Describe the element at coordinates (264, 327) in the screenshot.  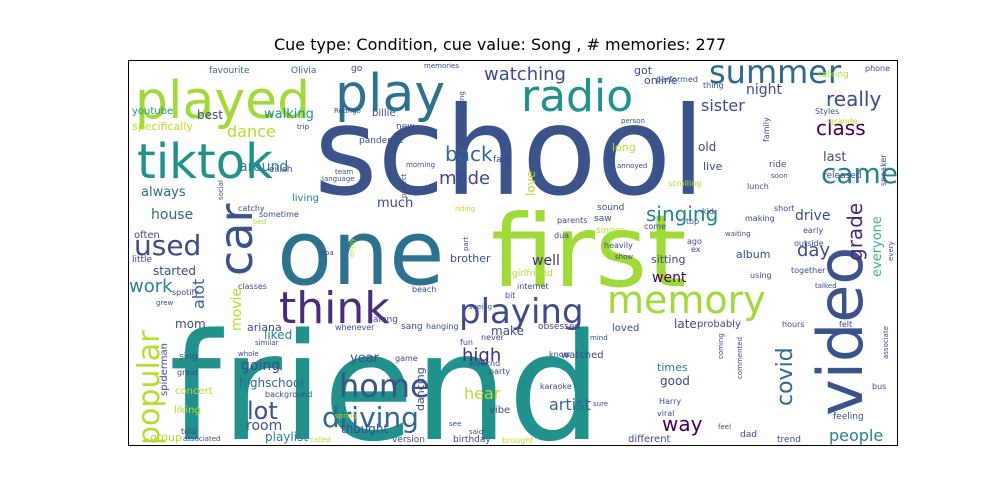
I see `word-cloud-term: ariana` at that location.